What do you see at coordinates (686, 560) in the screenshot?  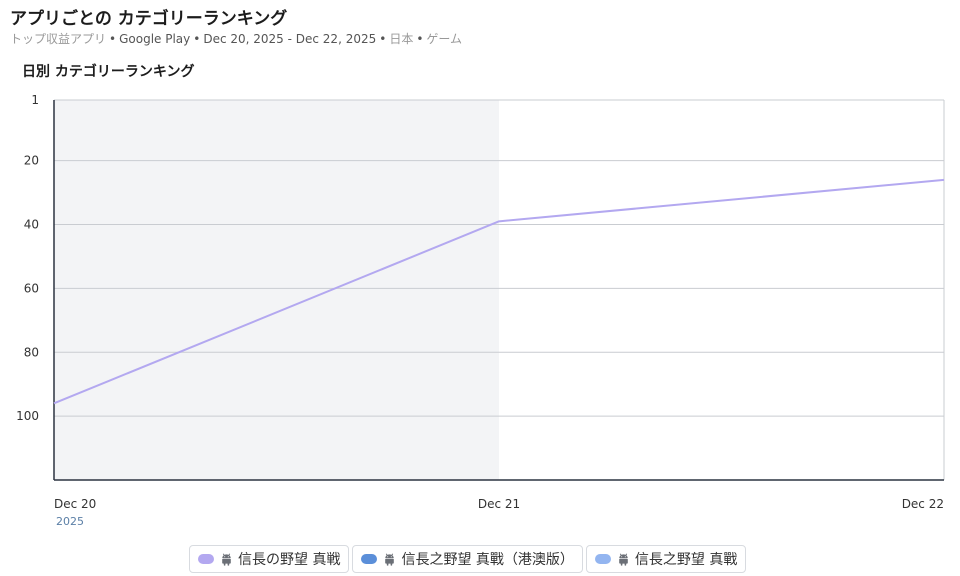 I see `legend-label: 信長之野望 真戰` at bounding box center [686, 560].